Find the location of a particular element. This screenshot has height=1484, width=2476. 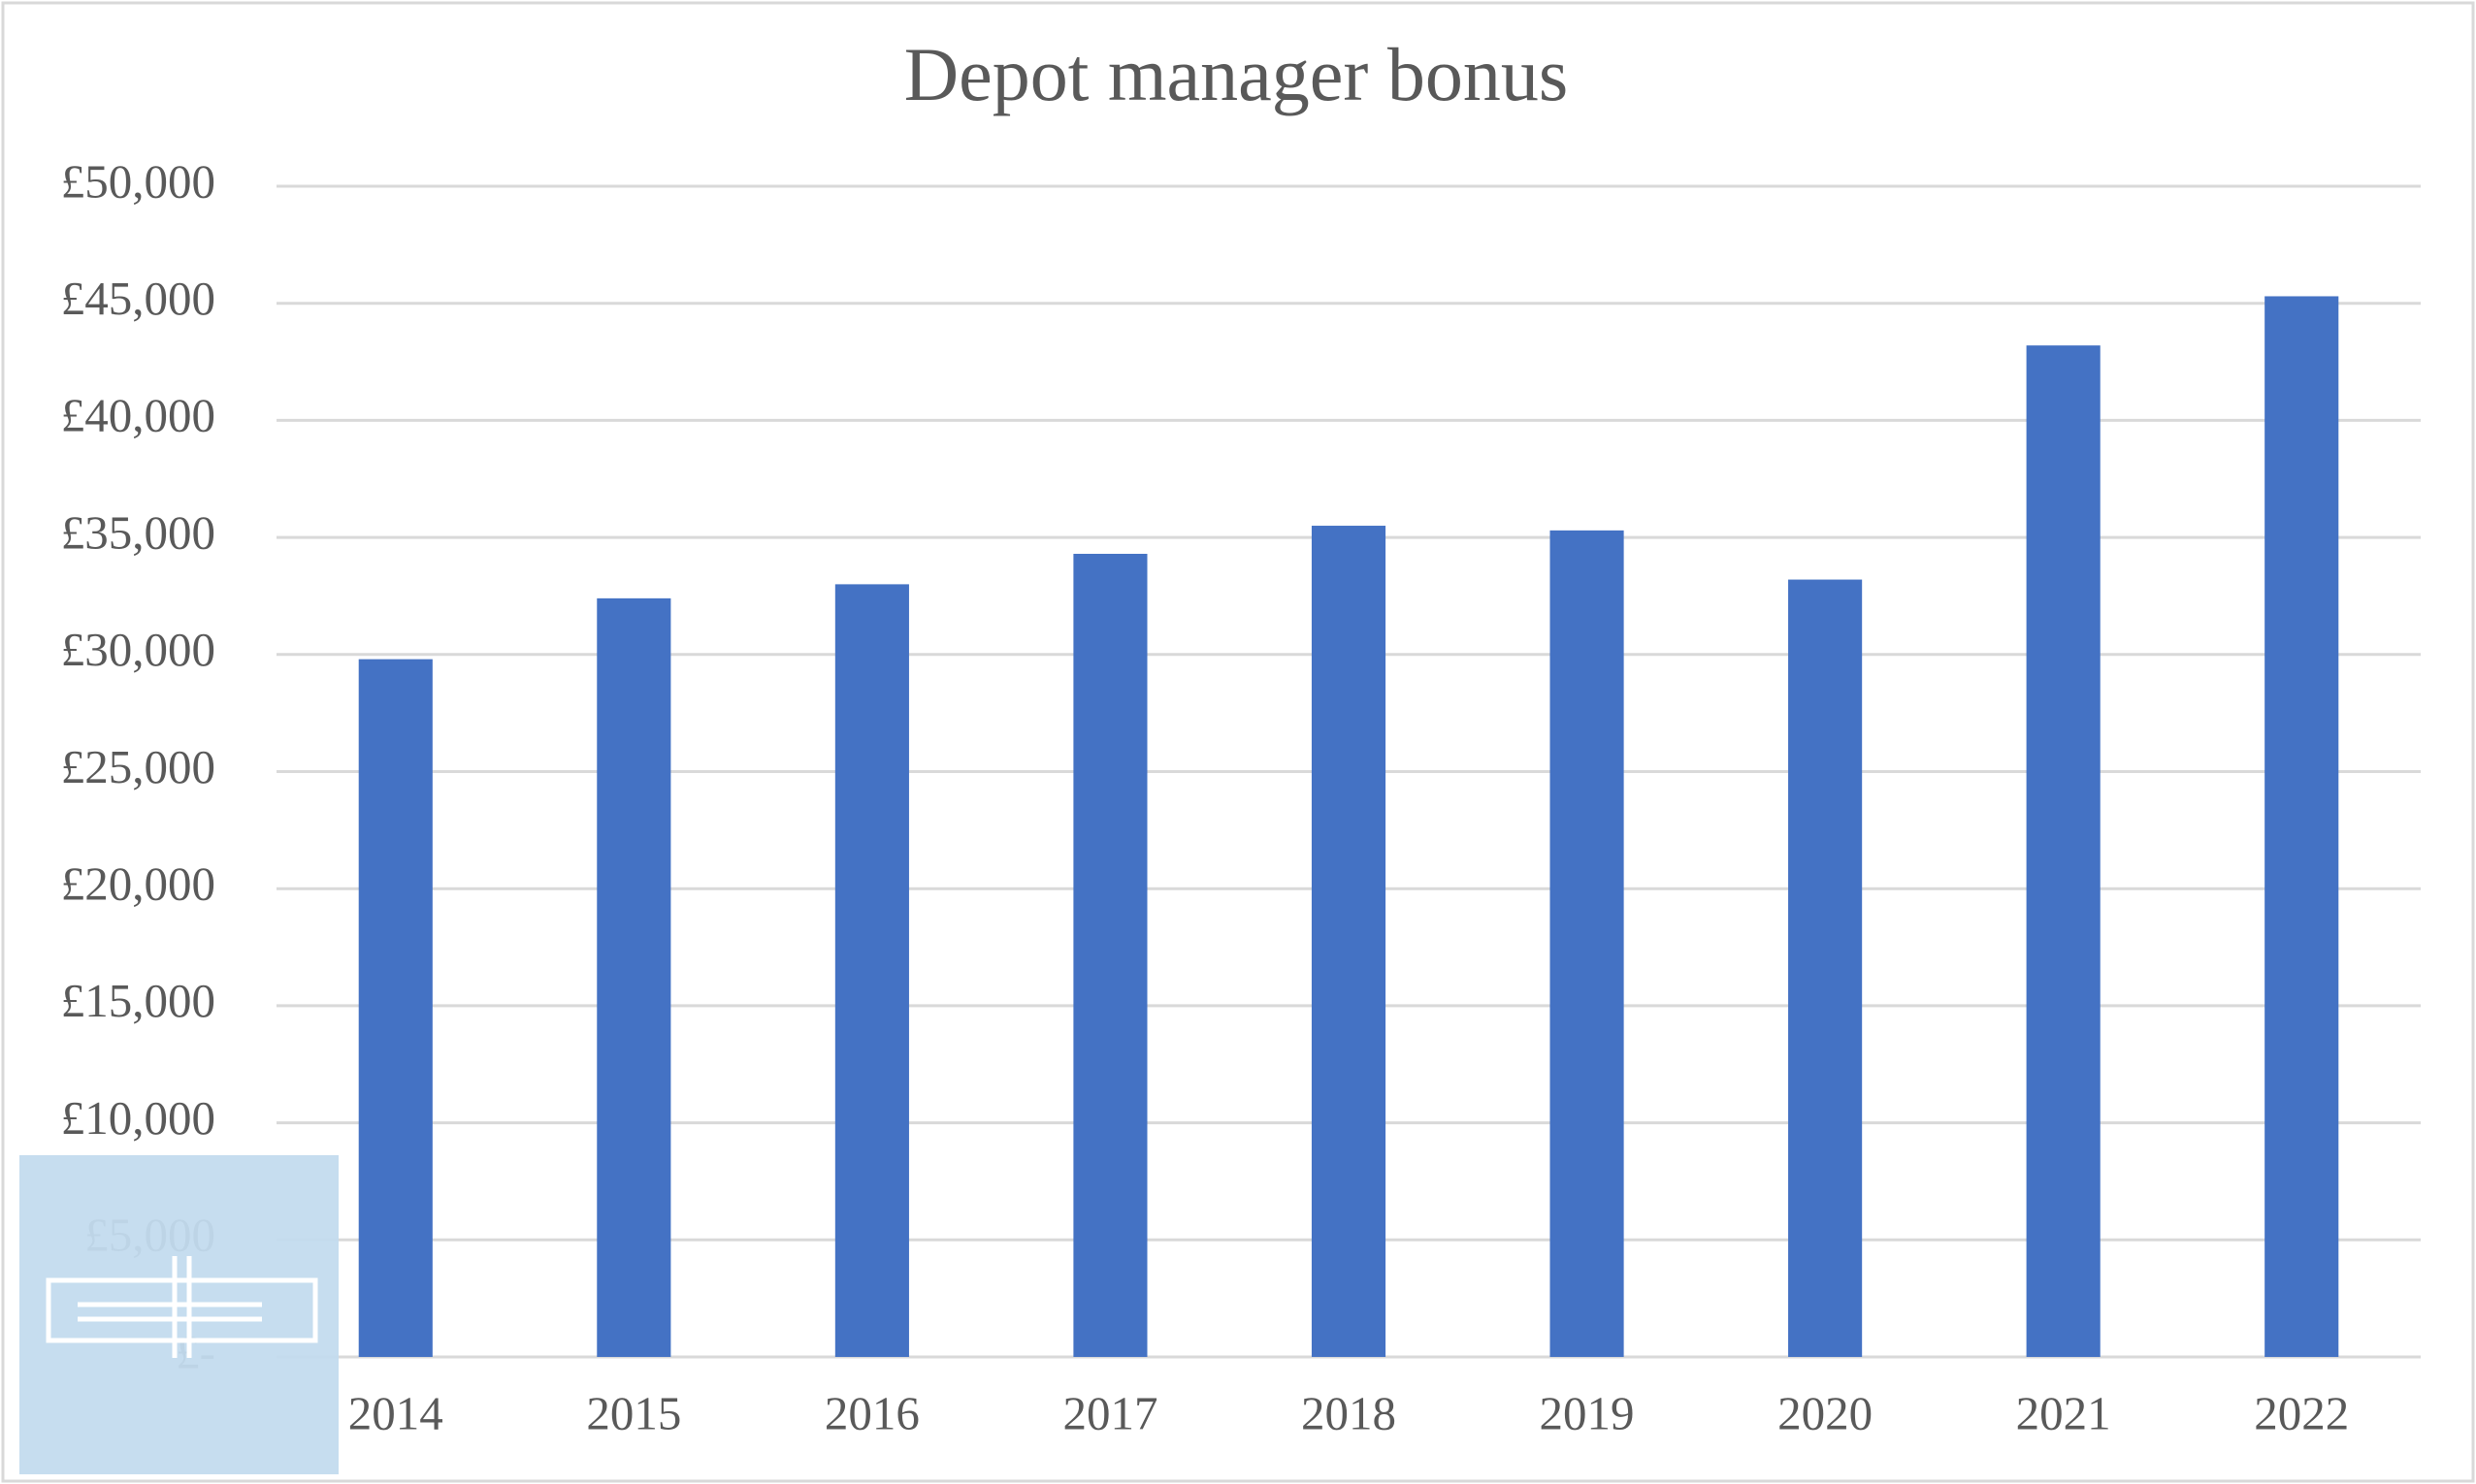

x-tick-label: 2020 is located at coordinates (1825, 1412).